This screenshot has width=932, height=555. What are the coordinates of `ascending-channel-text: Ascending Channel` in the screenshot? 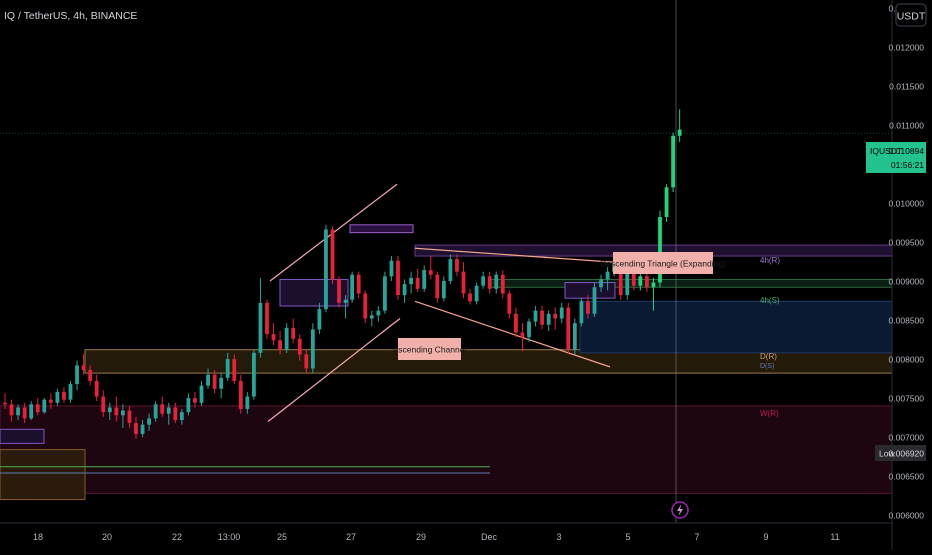 It's located at (430, 350).